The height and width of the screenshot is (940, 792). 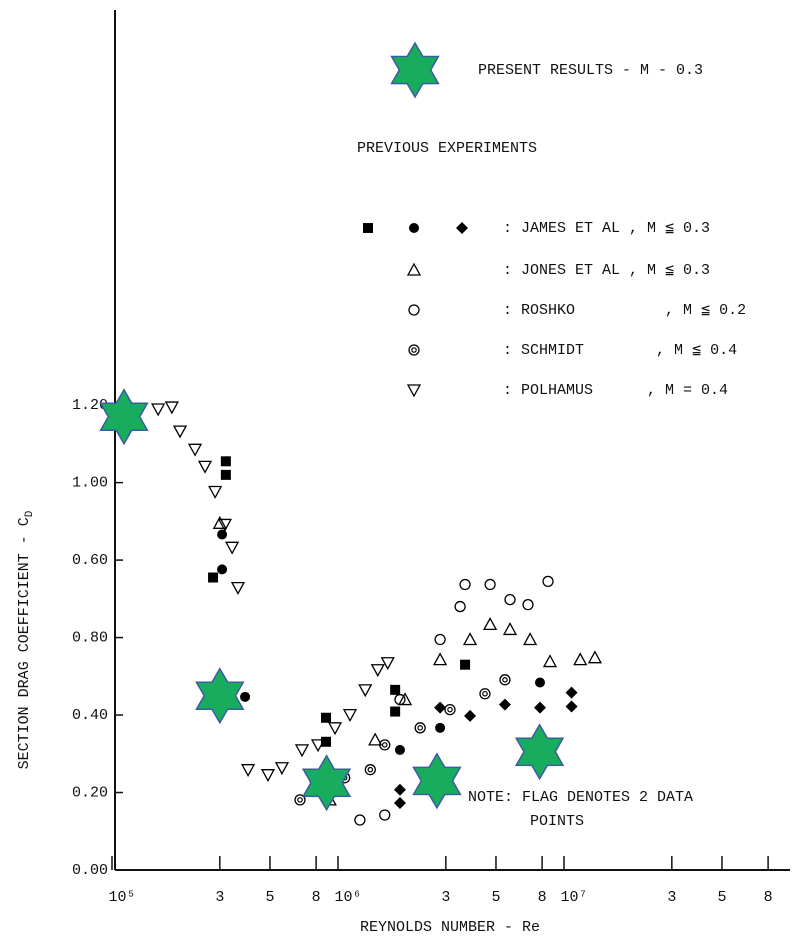 I want to click on legend-label: : POLHAMUS , M = 0.4, so click(x=615, y=390).